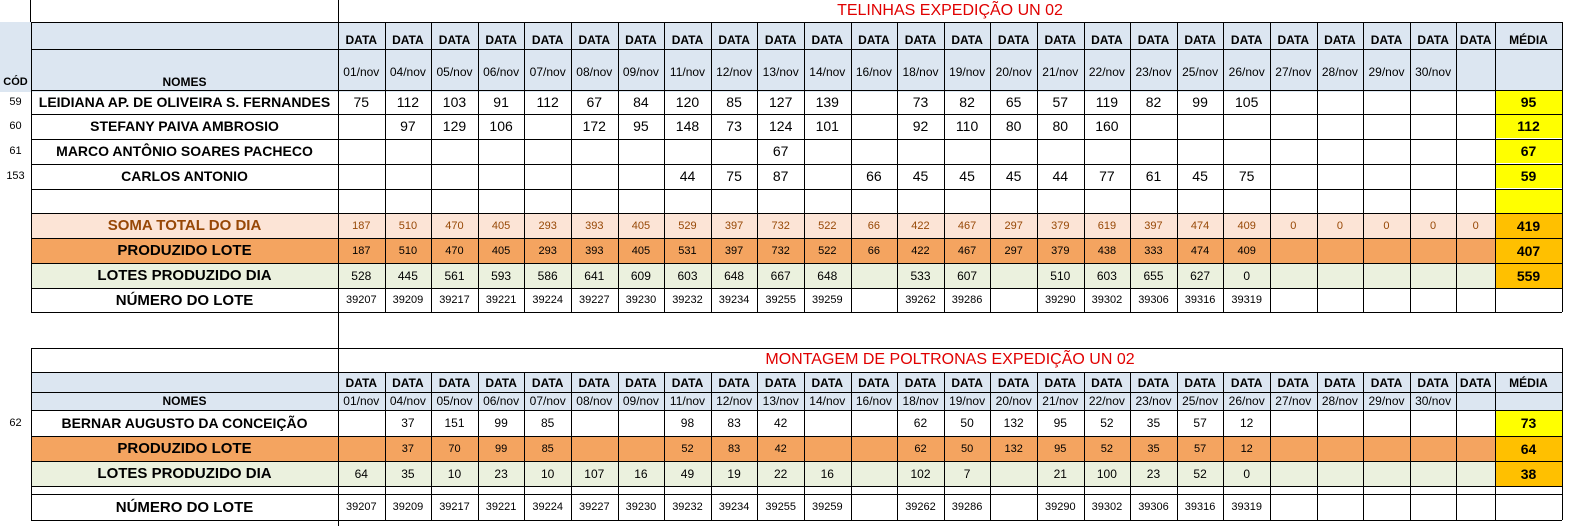 This screenshot has height=526, width=1581. I want to click on column-header-date: 25/nov, so click(1200, 72).